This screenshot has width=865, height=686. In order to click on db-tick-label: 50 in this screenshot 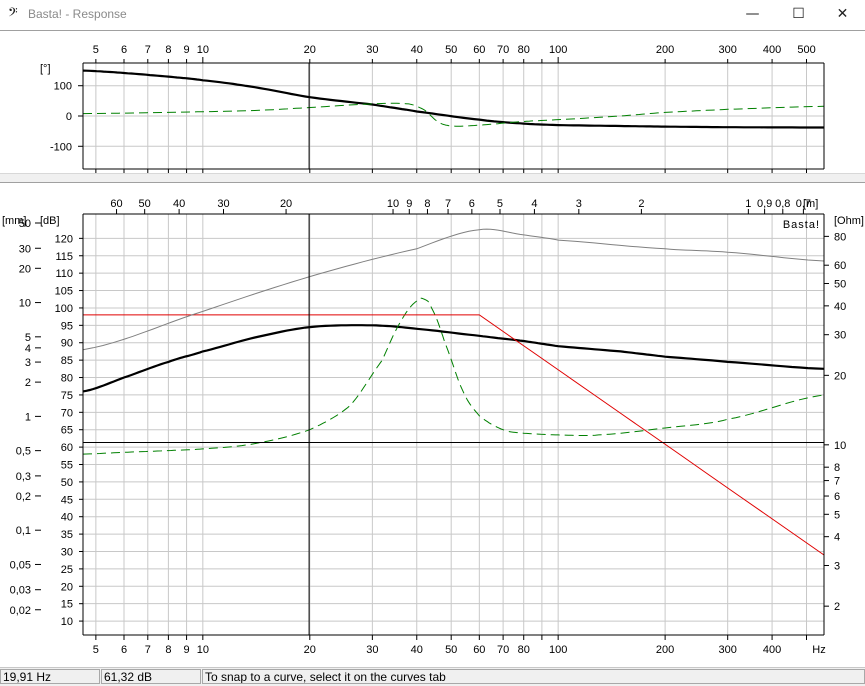, I will do `click(67, 483)`.